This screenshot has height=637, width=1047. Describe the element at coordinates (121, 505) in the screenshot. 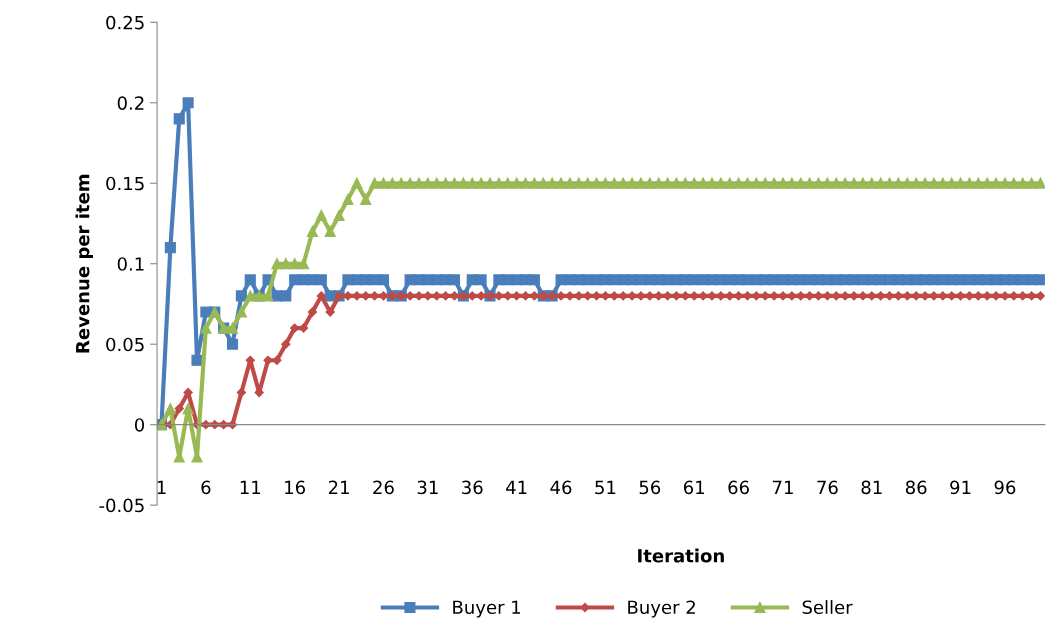

I see `y-tick-label: -0.05` at that location.